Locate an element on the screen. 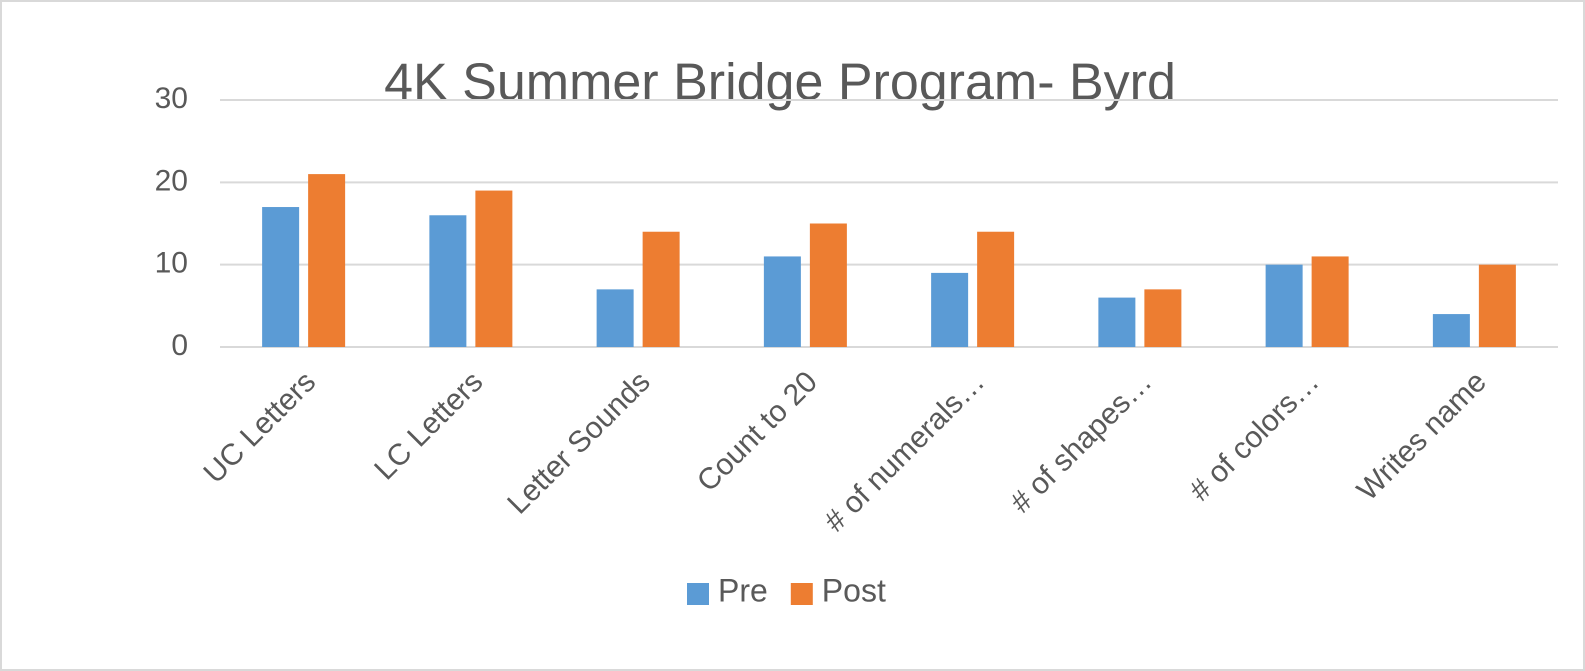 The width and height of the screenshot is (1585, 671). y-tick-label: 10 is located at coordinates (171, 263).